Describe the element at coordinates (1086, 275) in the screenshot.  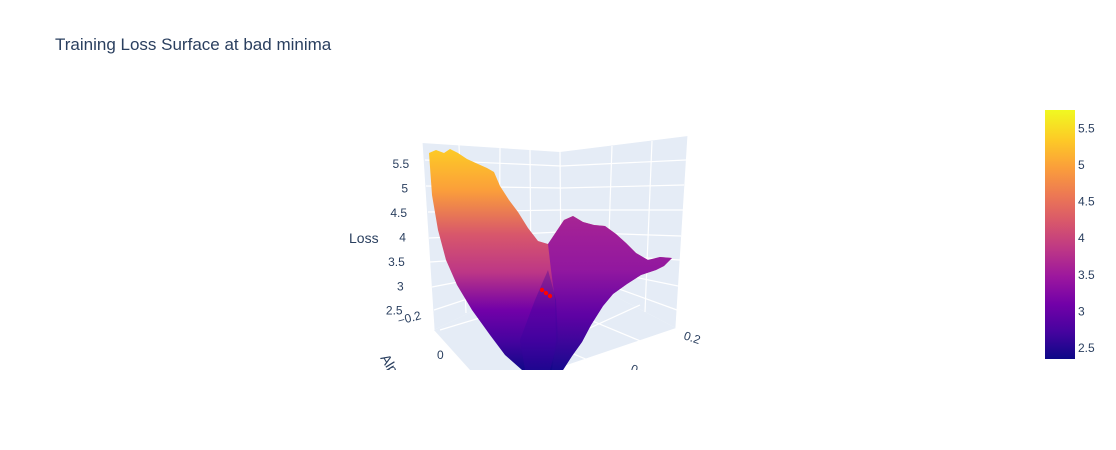
I see `colorbar-tick-label: 3.5` at that location.